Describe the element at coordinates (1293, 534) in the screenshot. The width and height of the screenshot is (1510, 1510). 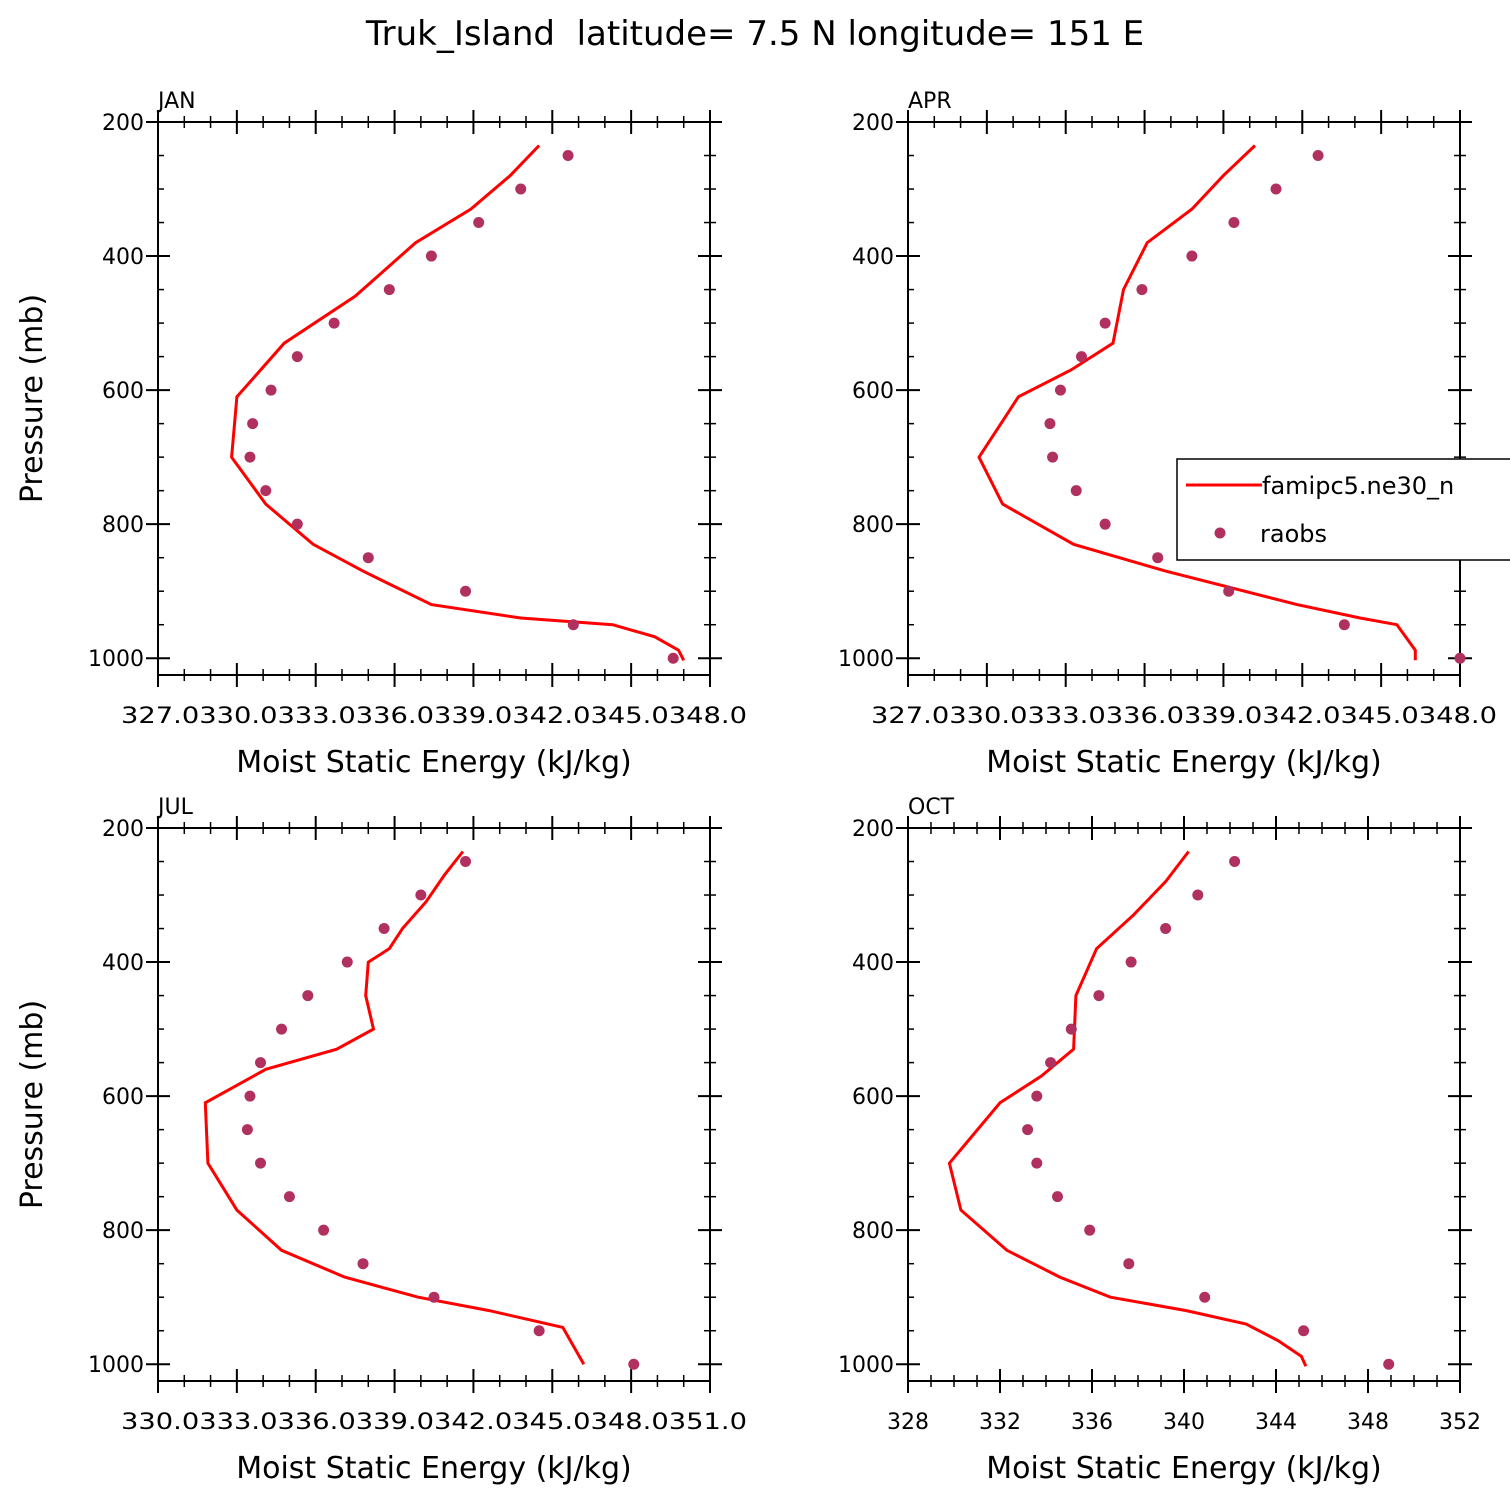
I see `legend-obs-label: raobs` at that location.